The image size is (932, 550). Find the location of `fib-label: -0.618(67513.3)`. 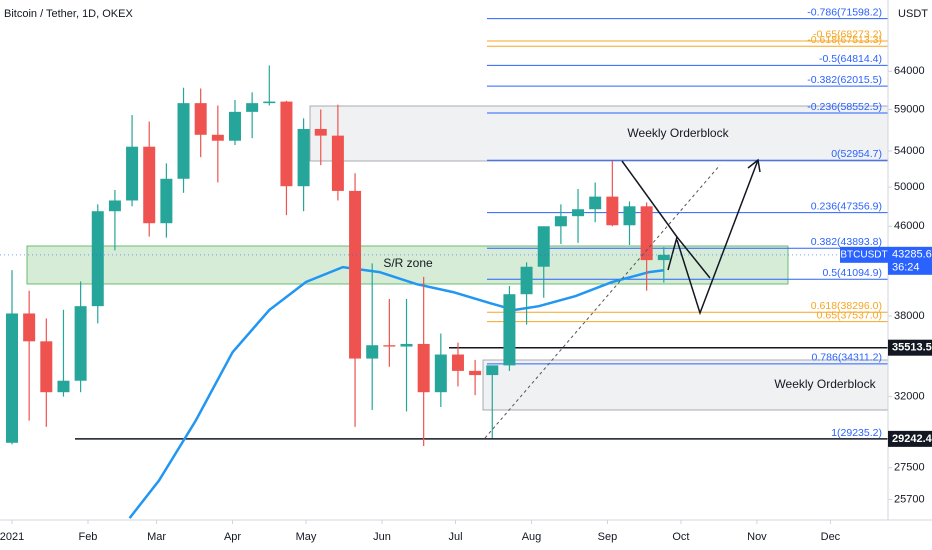

fib-label: -0.618(67513.3) is located at coordinates (844, 40).